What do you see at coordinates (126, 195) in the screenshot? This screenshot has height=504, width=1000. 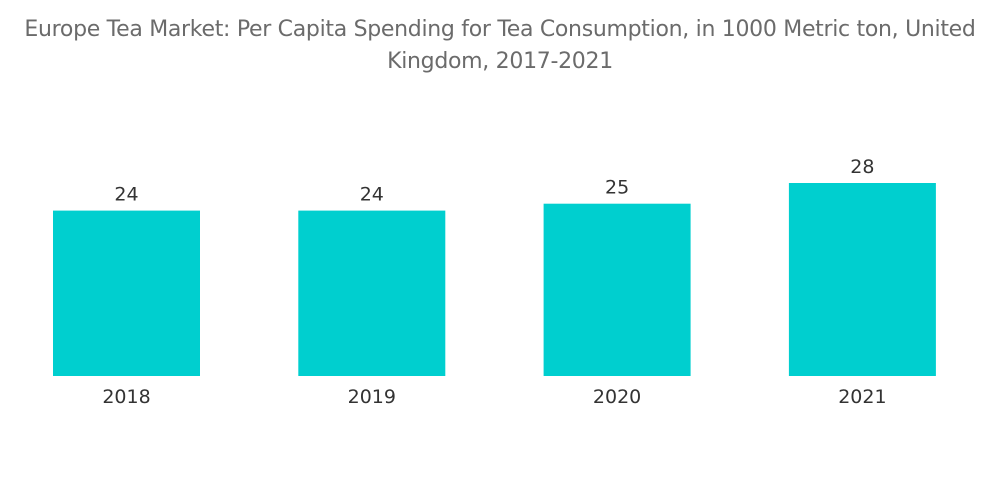 I see `data-label-2018: 24` at bounding box center [126, 195].